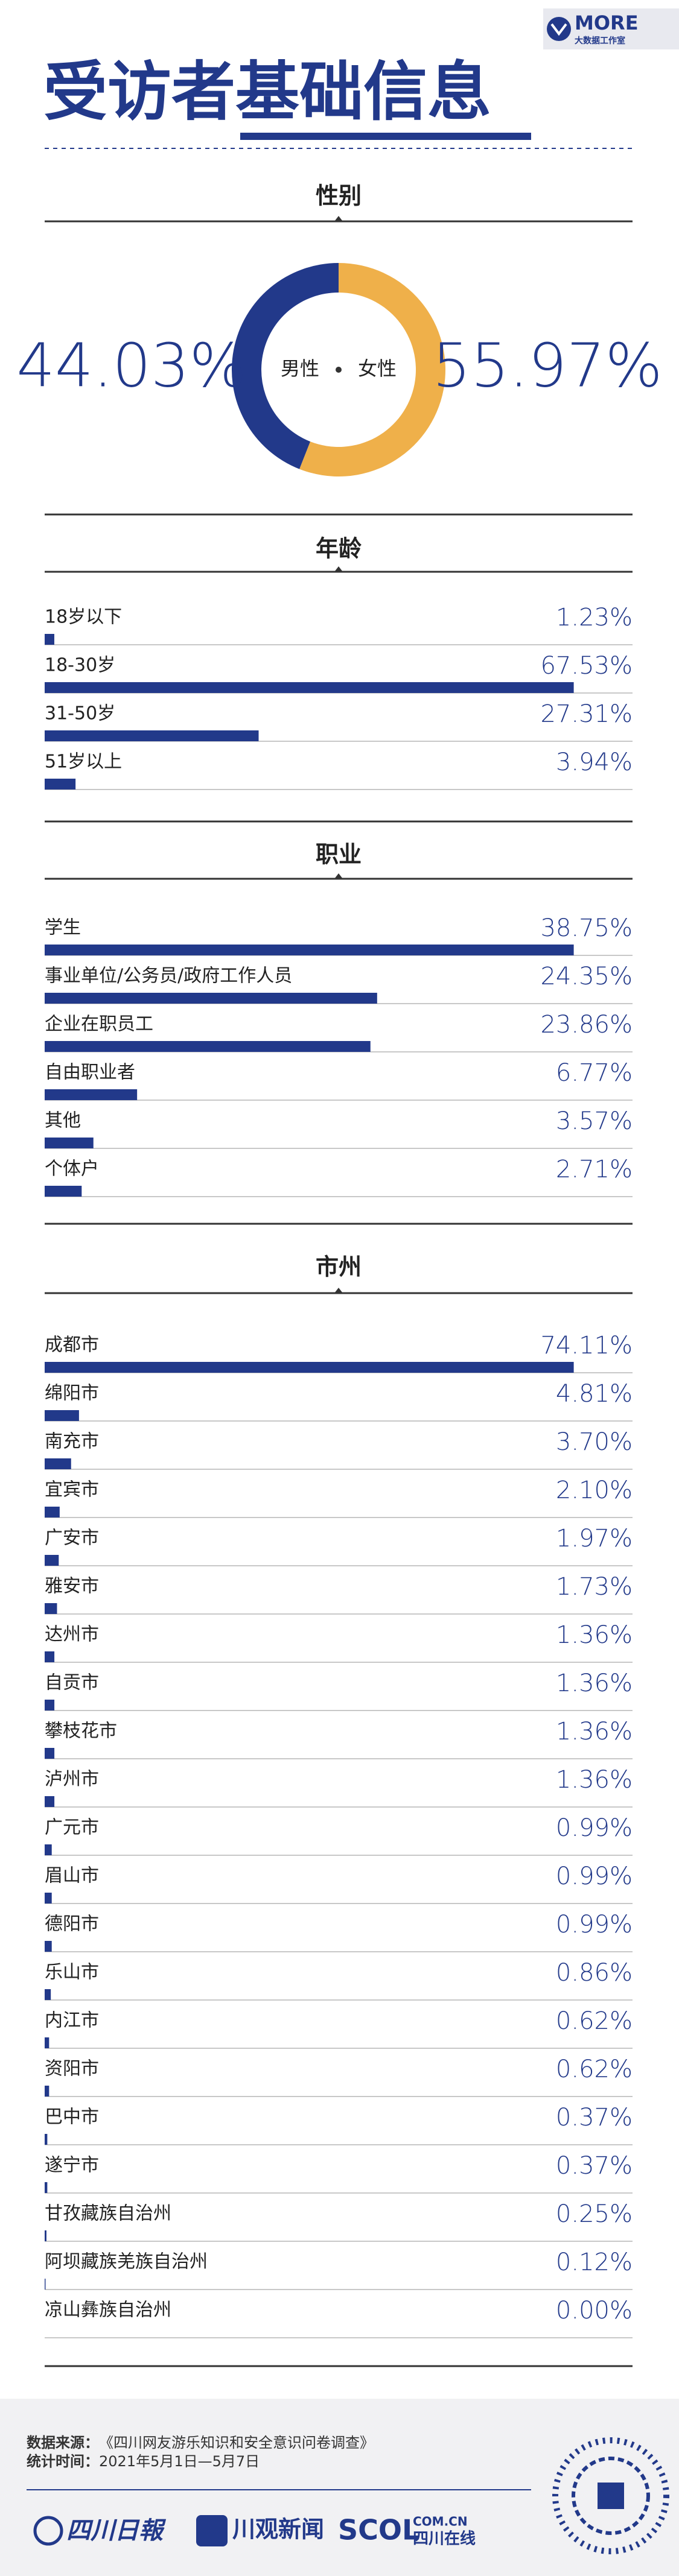 This screenshot has width=679, height=2576. Describe the element at coordinates (594, 1973) in the screenshot. I see `value-label: 0.86%` at that location.